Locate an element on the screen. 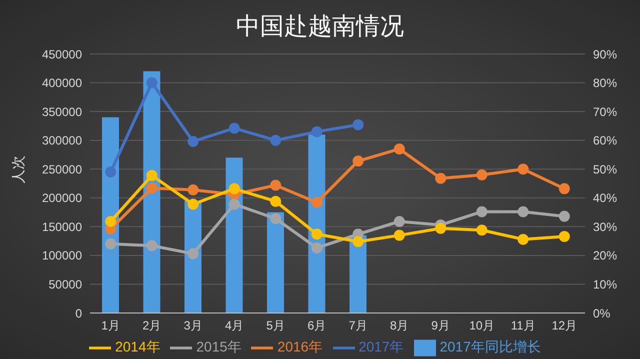 The height and width of the screenshot is (359, 640). x-tick-label: 9月 is located at coordinates (440, 325).